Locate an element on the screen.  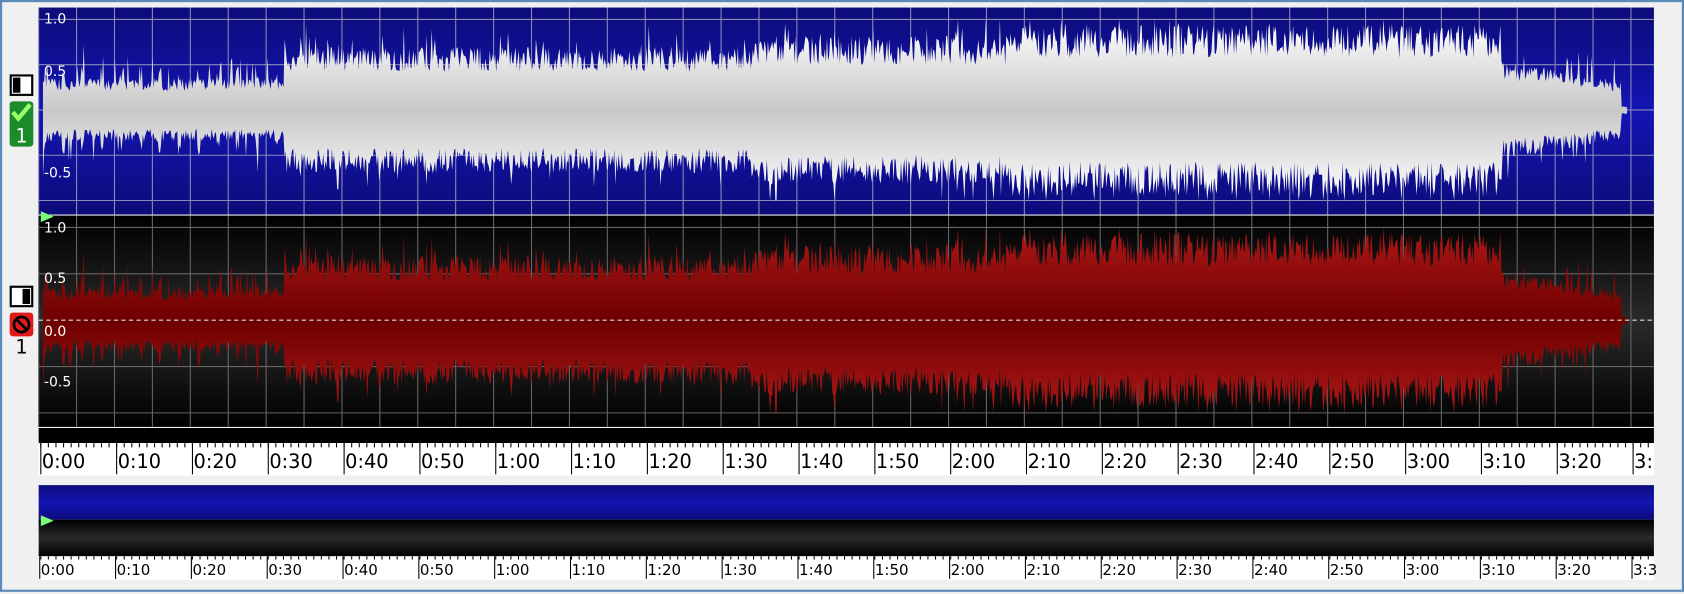
amplitude-label: 0.0 is located at coordinates (55, 332).